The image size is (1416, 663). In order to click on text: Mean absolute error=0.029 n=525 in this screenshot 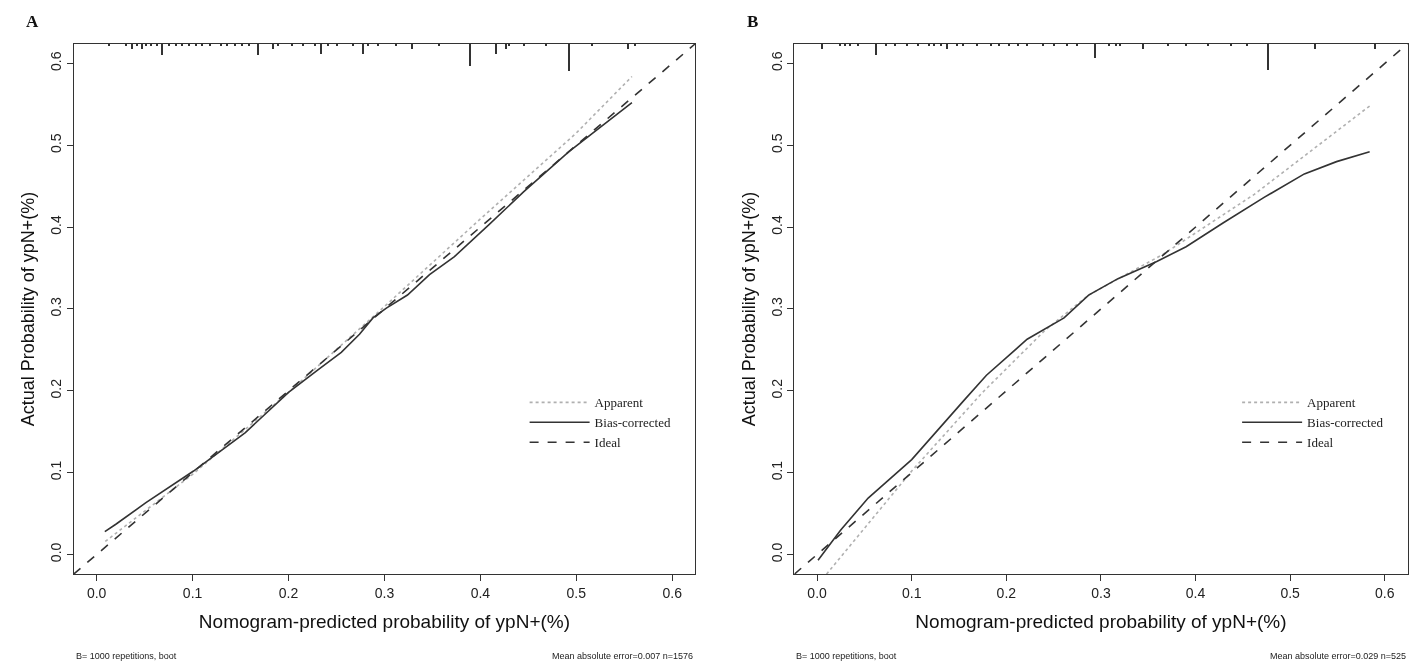, I will do `click(1338, 656)`.